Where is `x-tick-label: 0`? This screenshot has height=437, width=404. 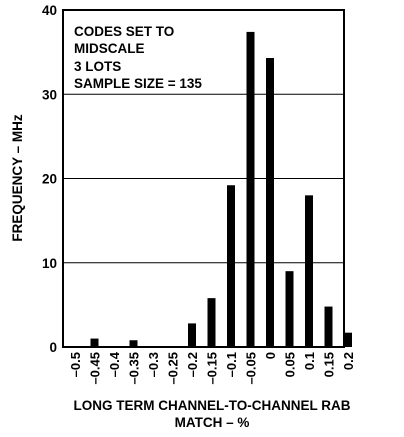 x-tick-label: 0 is located at coordinates (270, 355).